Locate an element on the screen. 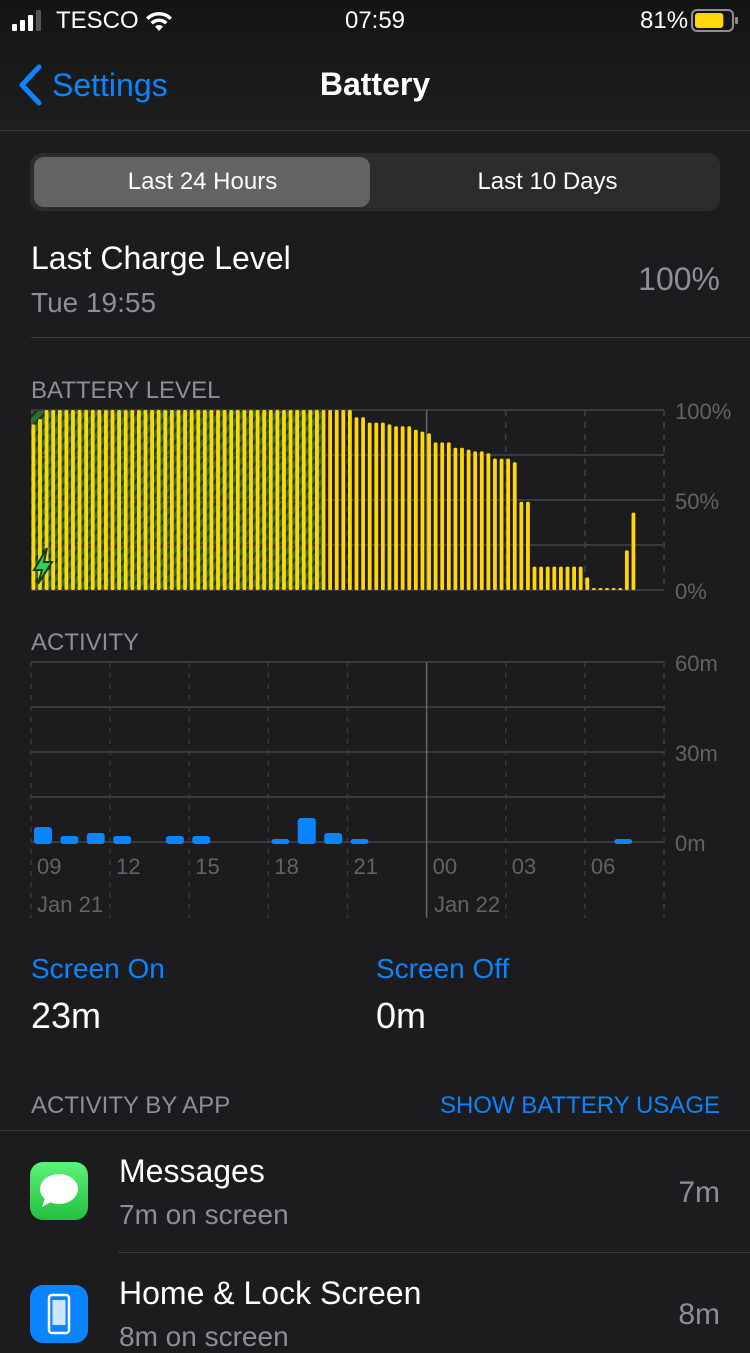  page-title: Battery is located at coordinates (375, 84).